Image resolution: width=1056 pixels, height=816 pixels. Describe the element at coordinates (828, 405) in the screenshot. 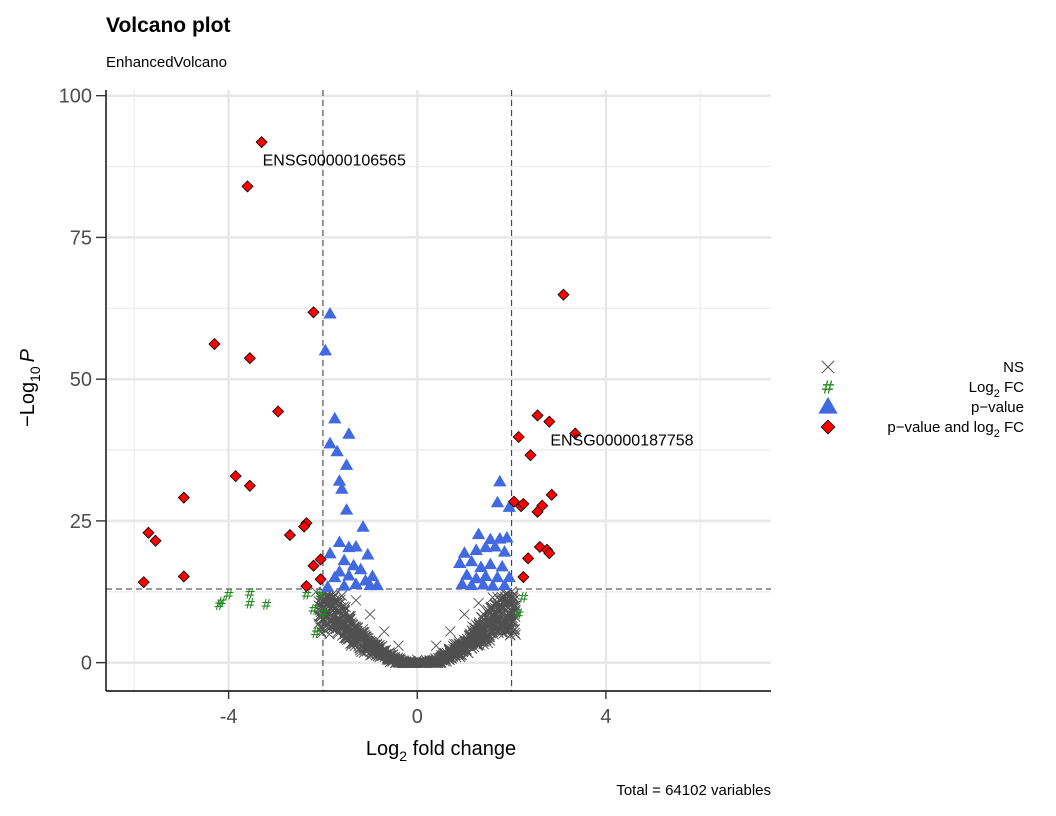

I see `legend-triangle-icon` at that location.